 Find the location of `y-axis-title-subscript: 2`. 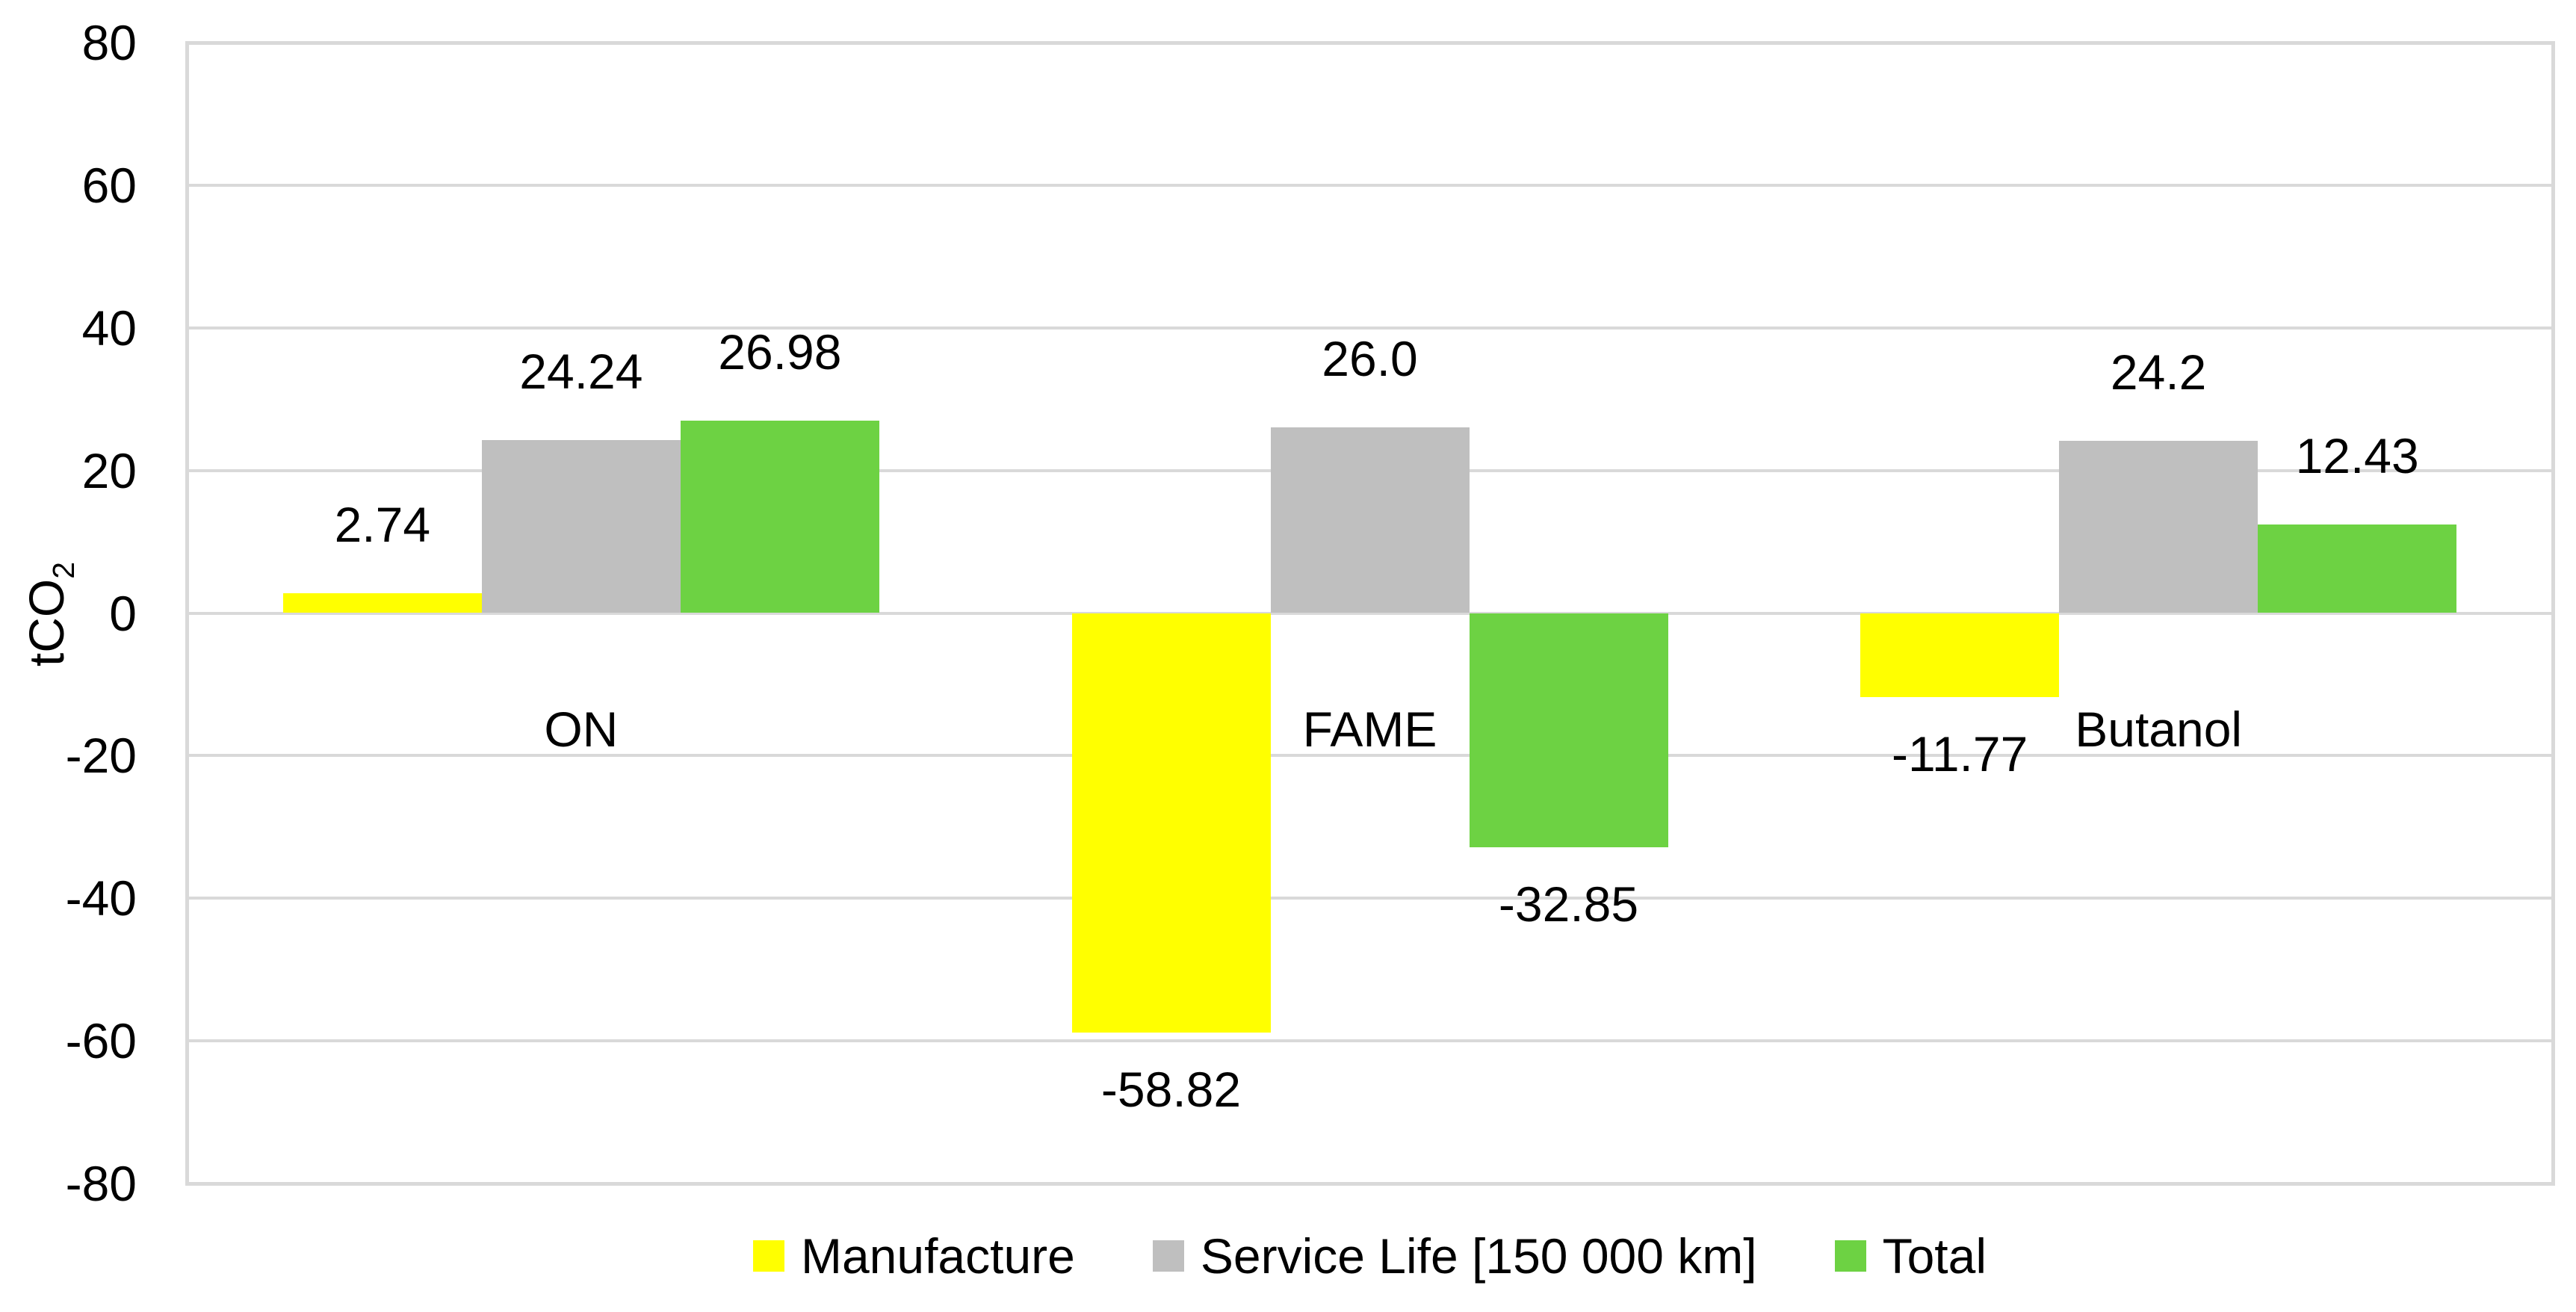

y-axis-title-subscript: 2 is located at coordinates (63, 570).